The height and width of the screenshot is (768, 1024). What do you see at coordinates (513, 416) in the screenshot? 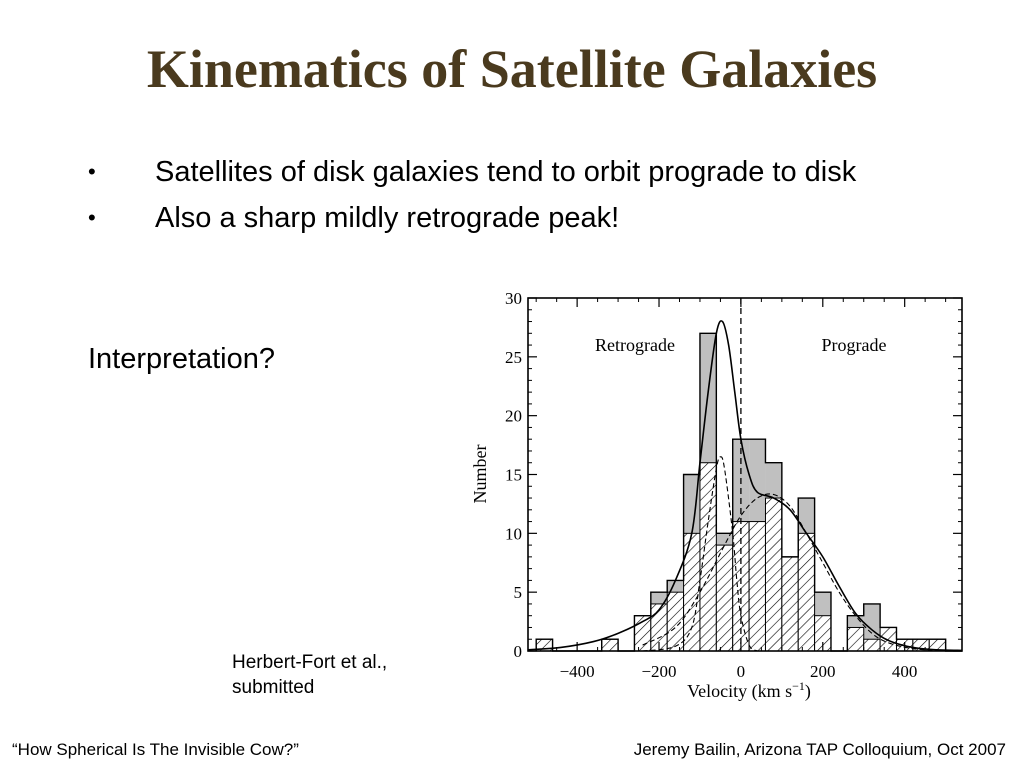
I see `y-tick-label: 20` at bounding box center [513, 416].